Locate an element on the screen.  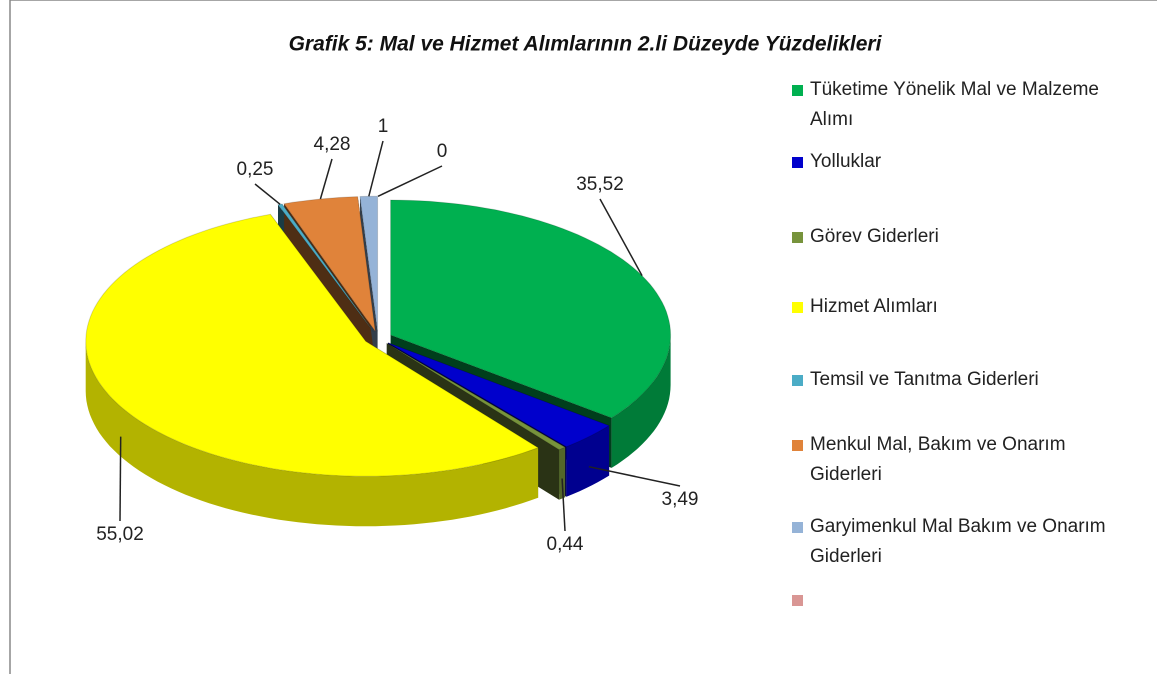
legend-label: Temsil ve Tanıtma Giderleri is located at coordinates (924, 379).